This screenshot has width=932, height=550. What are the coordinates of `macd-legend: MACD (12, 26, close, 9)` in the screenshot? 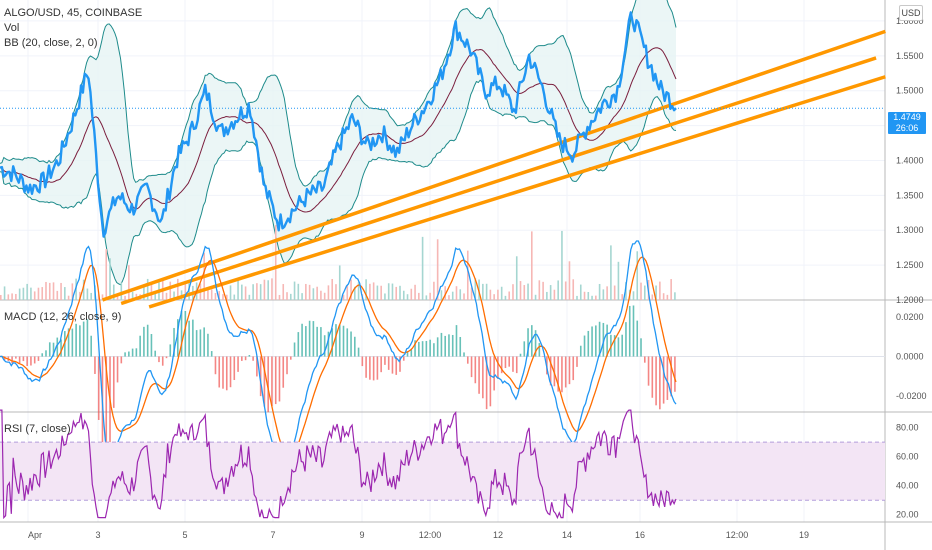 It's located at (63, 317).